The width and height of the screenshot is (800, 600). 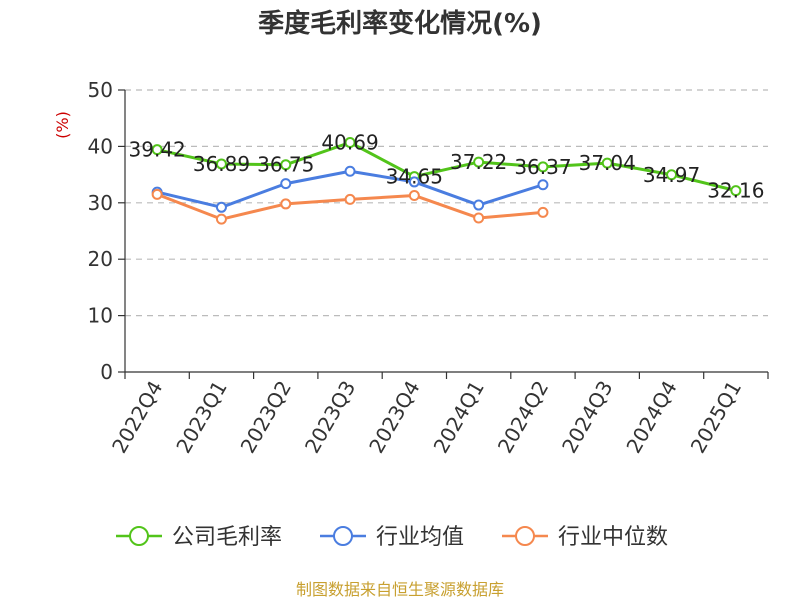 I want to click on y-tick-label: 0, so click(x=106, y=372).